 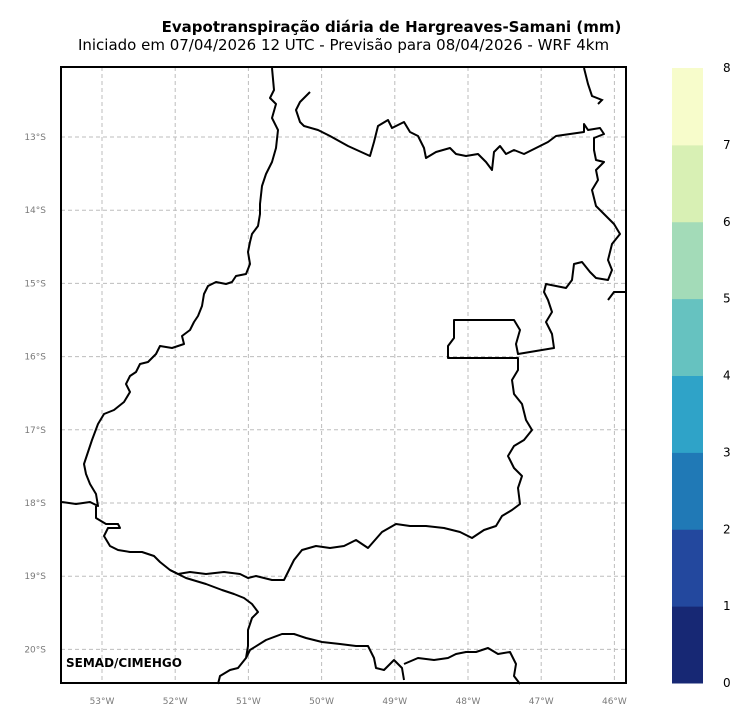 What do you see at coordinates (35, 650) in the screenshot?
I see `lat-label: 20°S` at bounding box center [35, 650].